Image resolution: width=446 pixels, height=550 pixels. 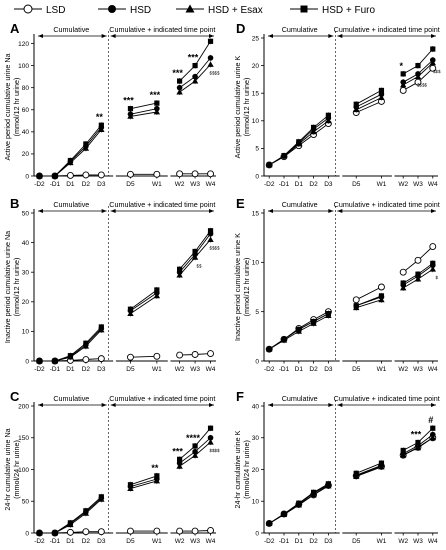 I want to click on x-tick-label: D3, so click(x=328, y=369).